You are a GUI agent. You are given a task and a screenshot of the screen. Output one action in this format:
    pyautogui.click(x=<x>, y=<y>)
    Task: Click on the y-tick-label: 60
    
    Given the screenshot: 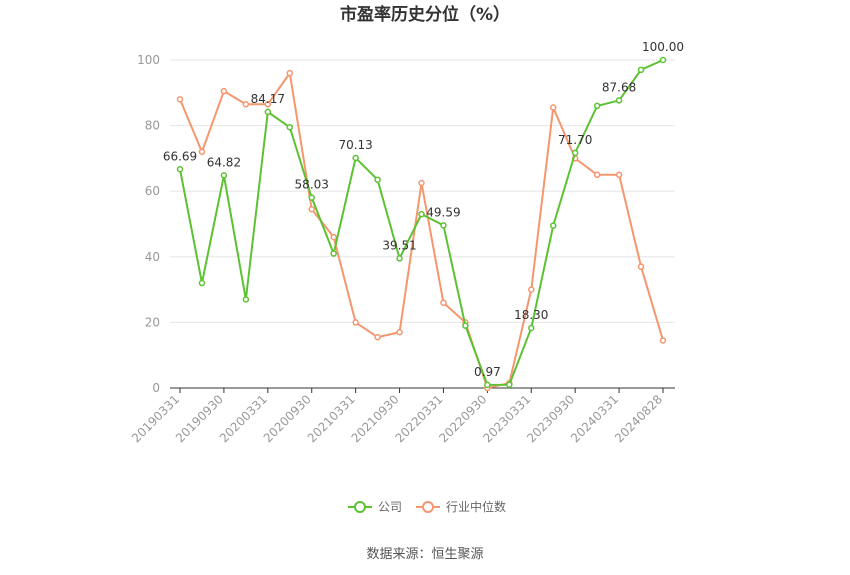 What is the action you would take?
    pyautogui.click(x=152, y=191)
    